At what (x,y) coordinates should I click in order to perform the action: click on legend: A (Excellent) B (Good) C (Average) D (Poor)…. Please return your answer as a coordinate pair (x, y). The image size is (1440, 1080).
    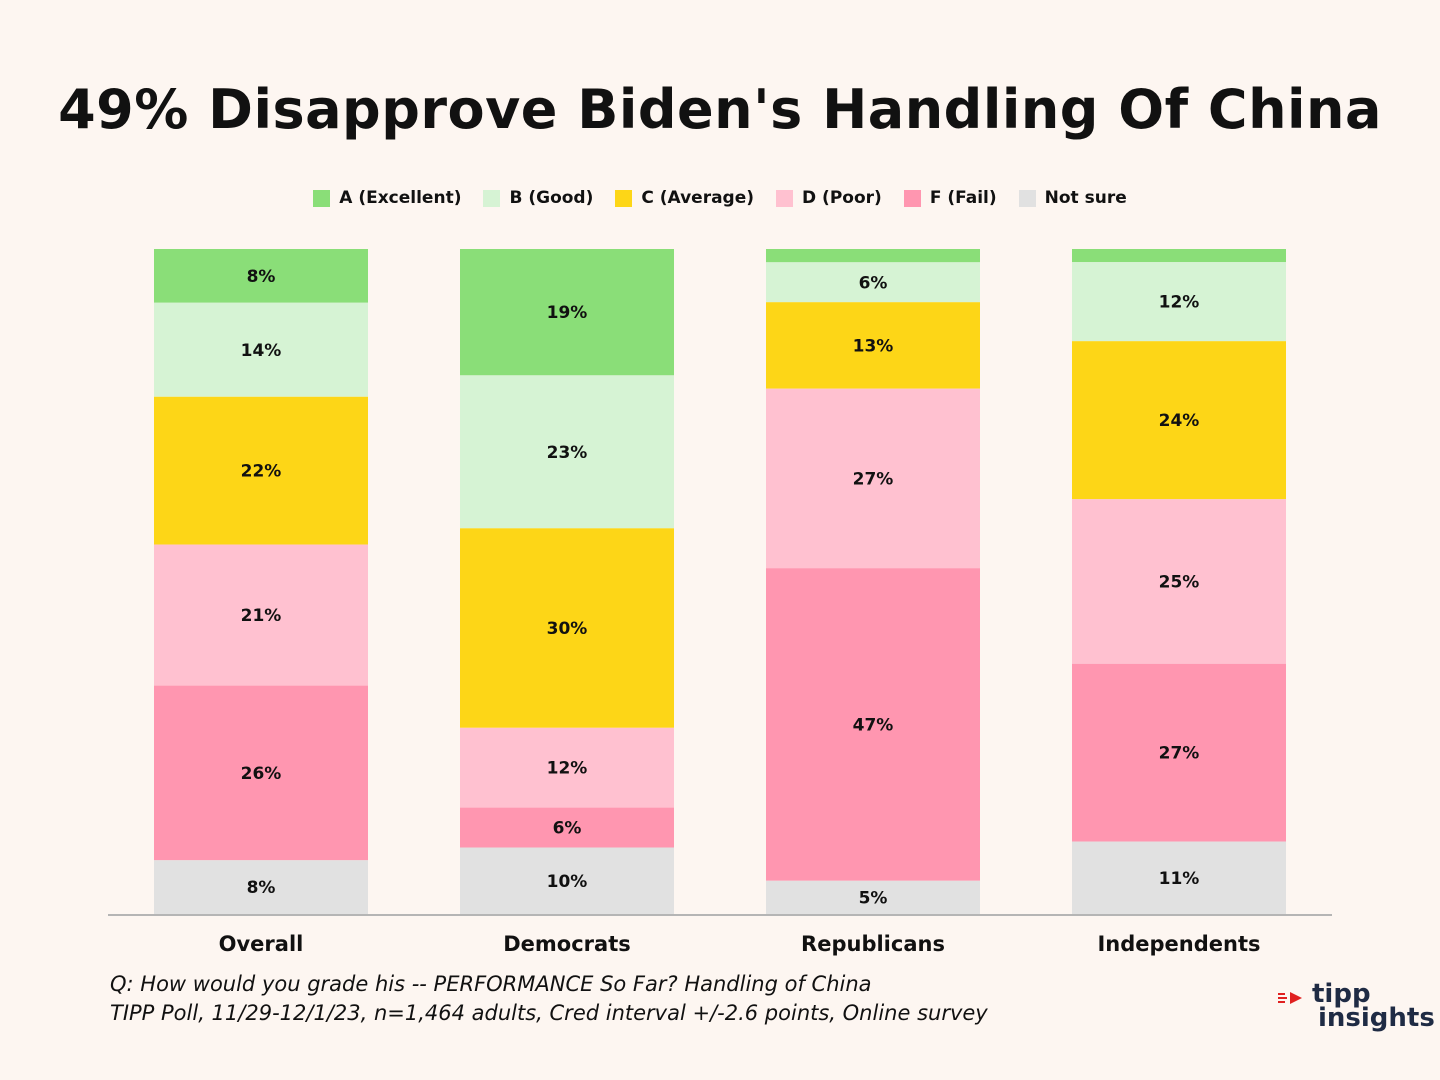
    Looking at the image, I should click on (720, 198).